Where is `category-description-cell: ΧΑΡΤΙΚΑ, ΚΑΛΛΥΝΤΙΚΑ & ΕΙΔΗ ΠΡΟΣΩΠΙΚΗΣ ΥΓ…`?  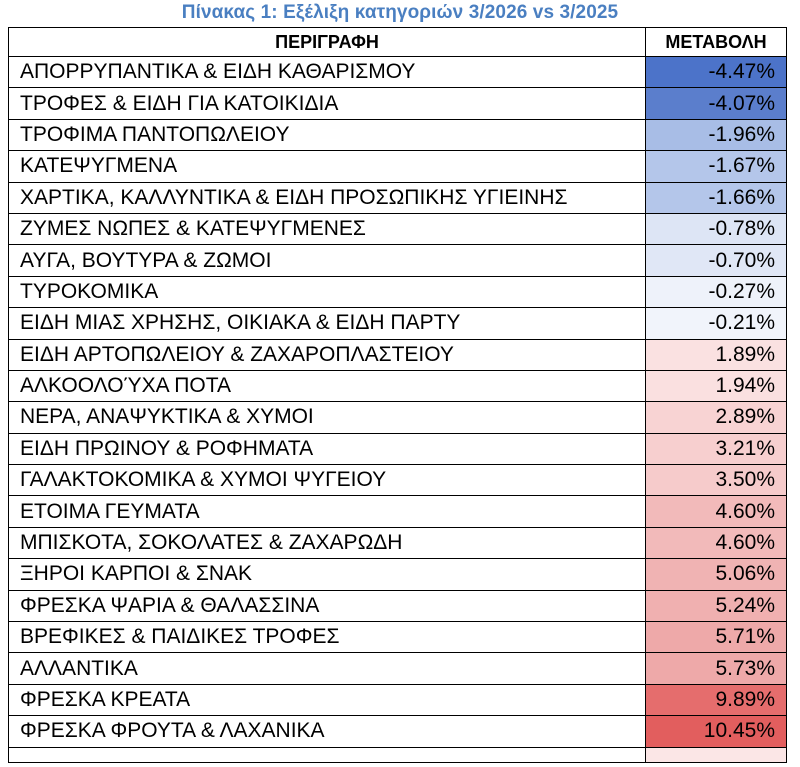
category-description-cell: ΧΑΡΤΙΚΑ, ΚΑΛΛΥΝΤΙΚΑ & ΕΙΔΗ ΠΡΟΣΩΠΙΚΗΣ ΥΓ… is located at coordinates (327, 197).